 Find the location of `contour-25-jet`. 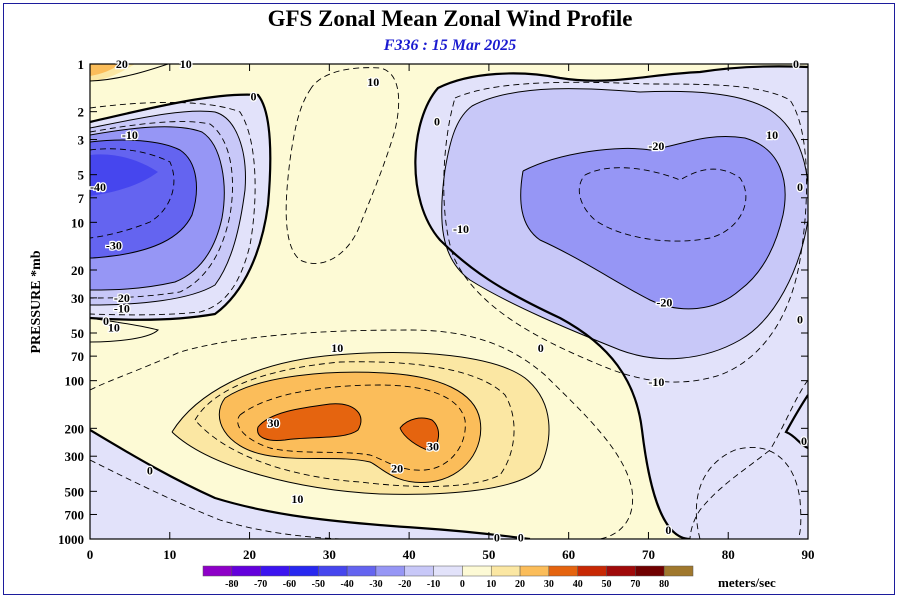

contour-25-jet is located at coordinates (351, 427).